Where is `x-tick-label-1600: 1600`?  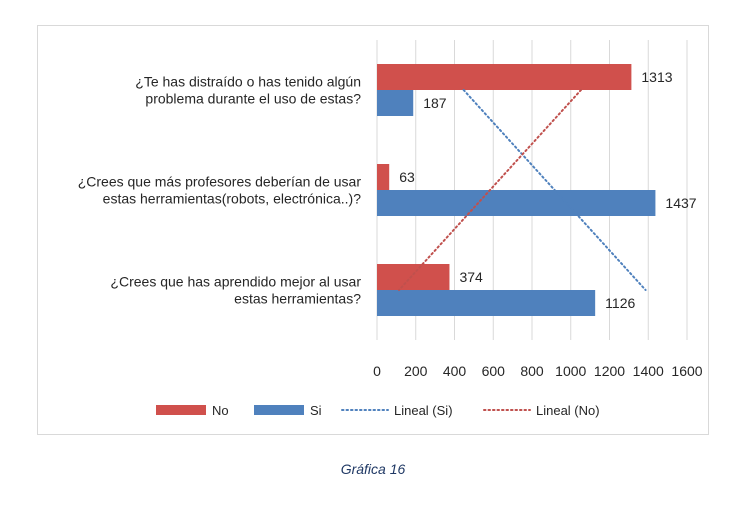 x-tick-label-1600: 1600 is located at coordinates (686, 371).